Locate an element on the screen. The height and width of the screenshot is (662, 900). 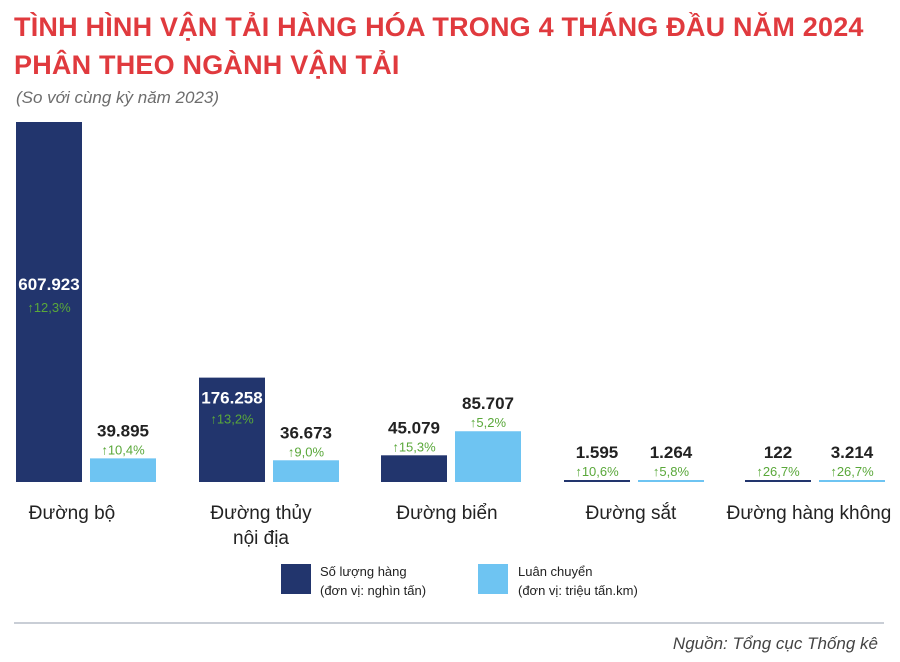
growth-label-rotation-1: ↑9,0% is located at coordinates (306, 451).